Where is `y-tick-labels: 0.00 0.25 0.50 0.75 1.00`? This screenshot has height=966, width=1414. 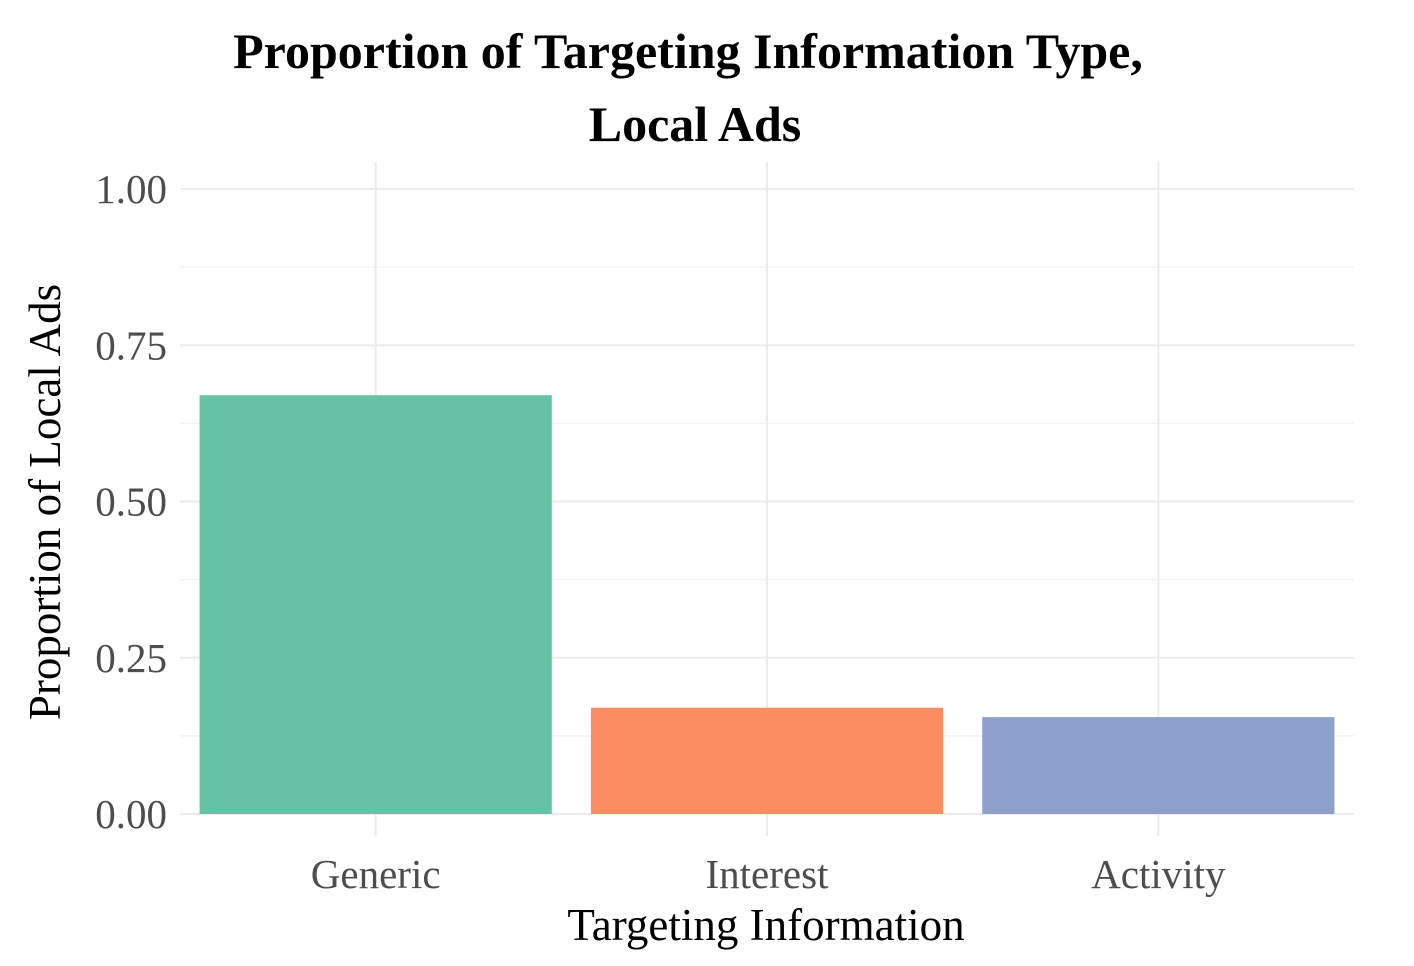 y-tick-labels: 0.00 0.25 0.50 0.75 1.00 is located at coordinates (131, 501).